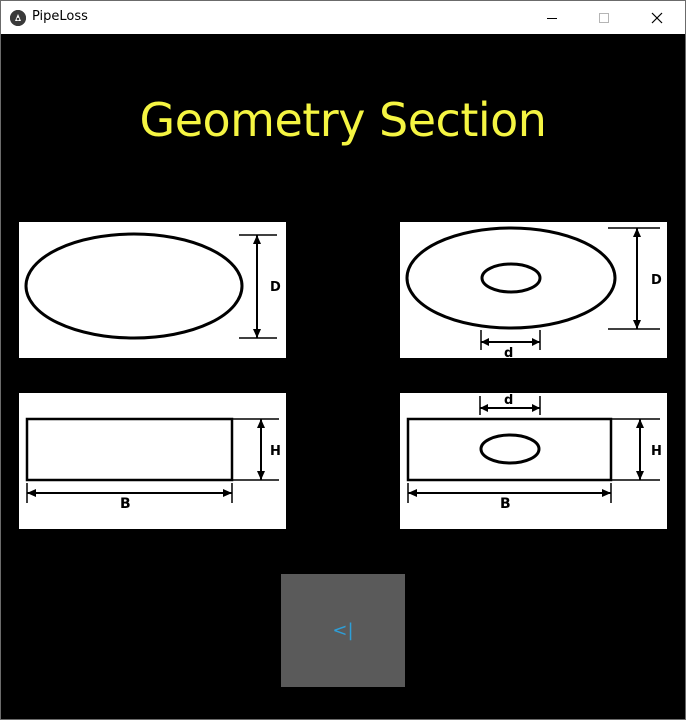  I want to click on window-title: PipeLoss, so click(60, 16).